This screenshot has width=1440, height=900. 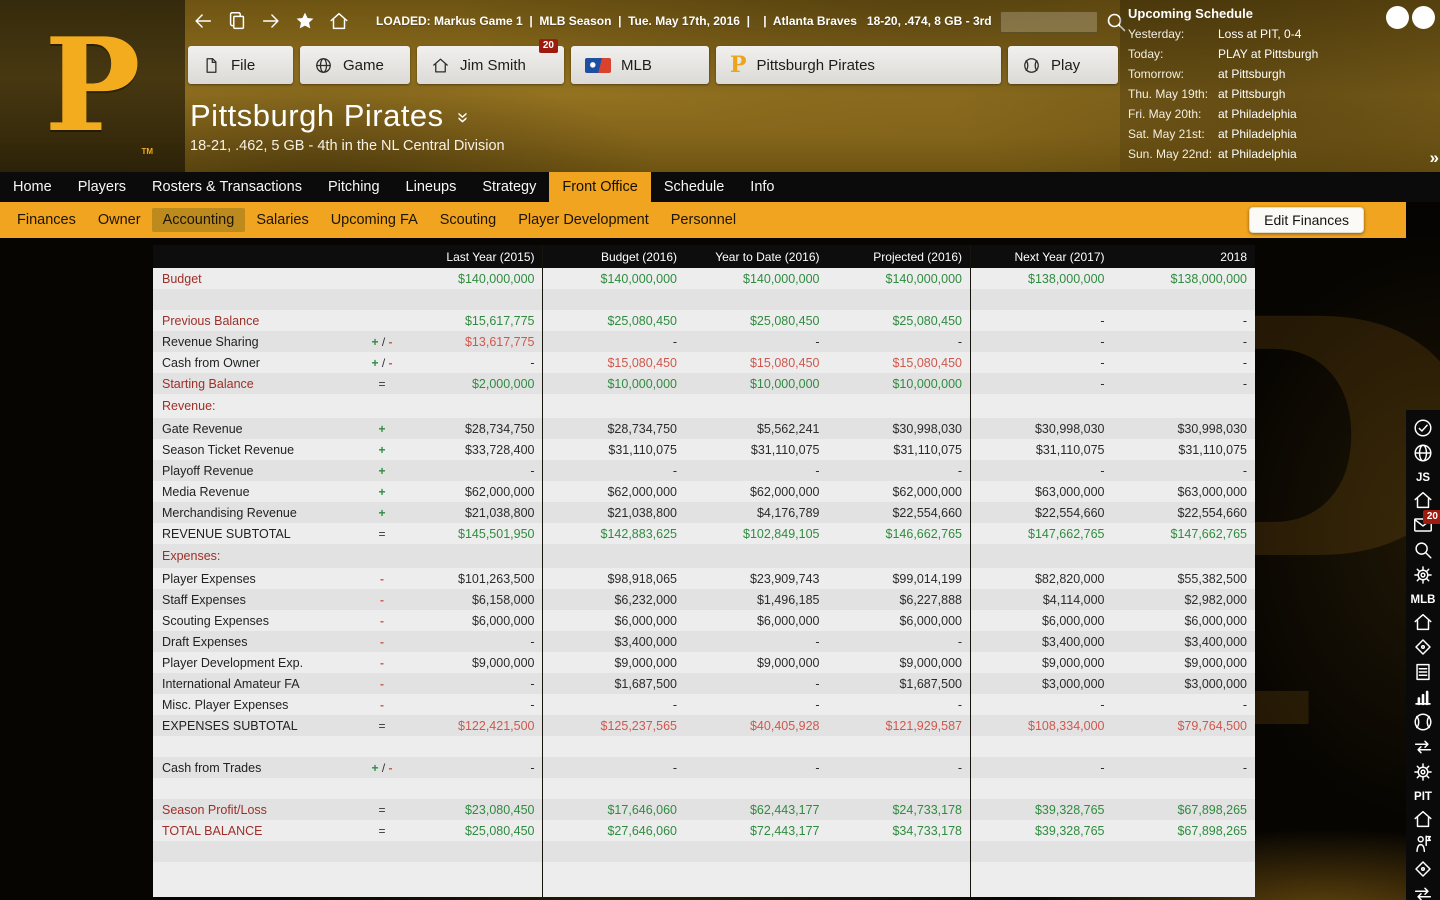 I want to click on tab-players: Players, so click(x=102, y=187).